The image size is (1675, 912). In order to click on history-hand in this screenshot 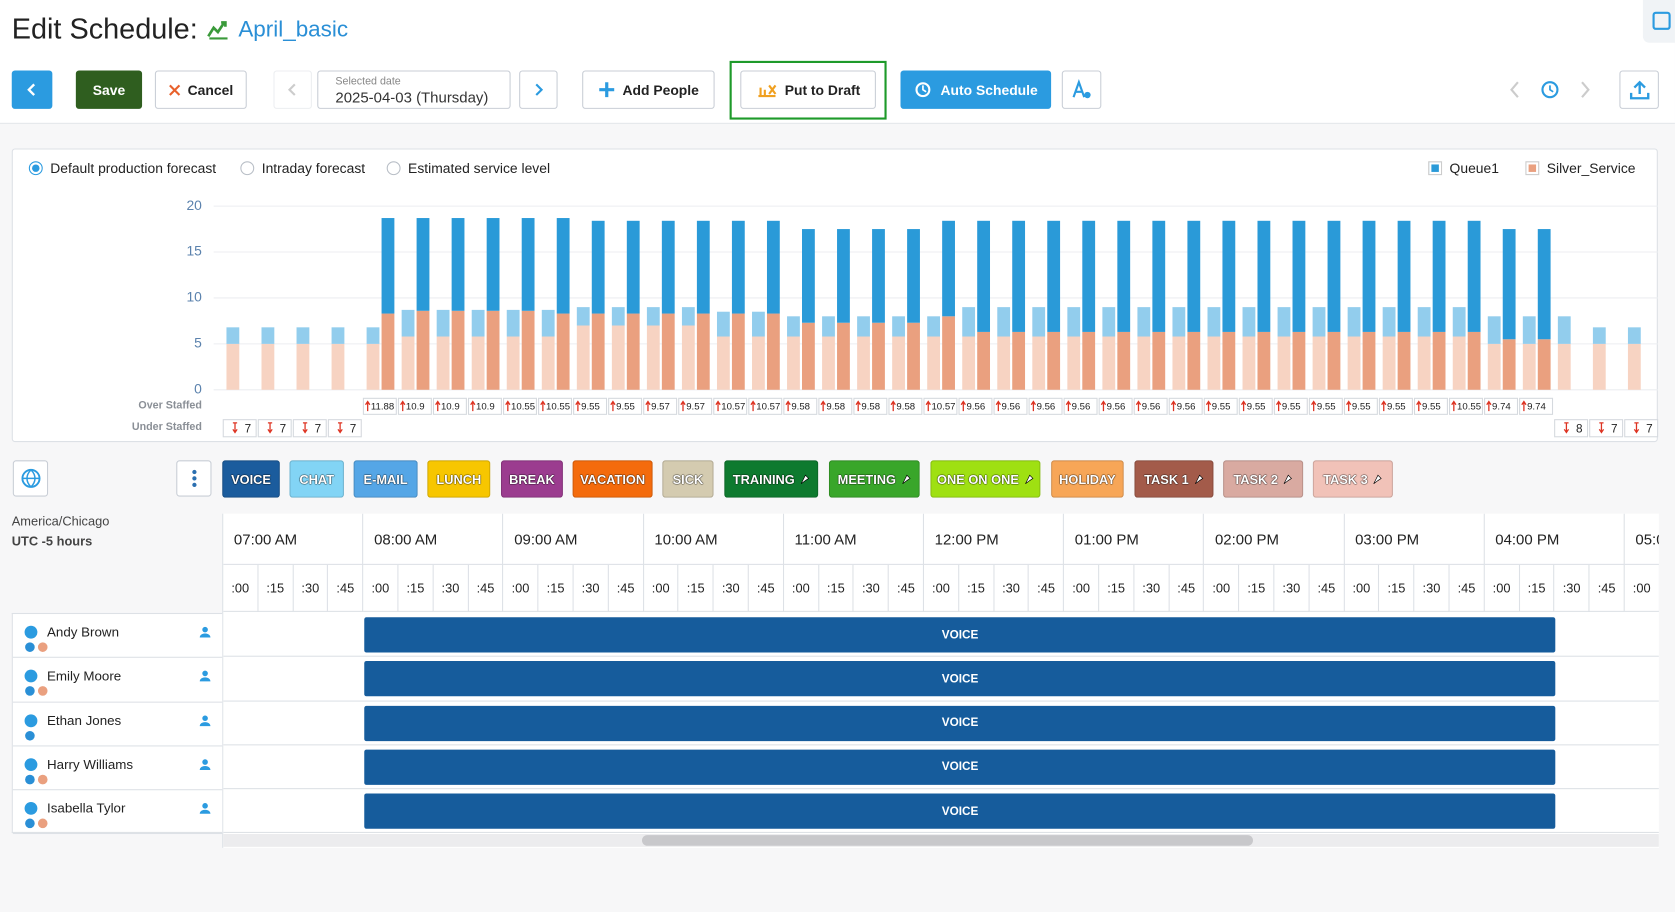, I will do `click(1551, 88)`.